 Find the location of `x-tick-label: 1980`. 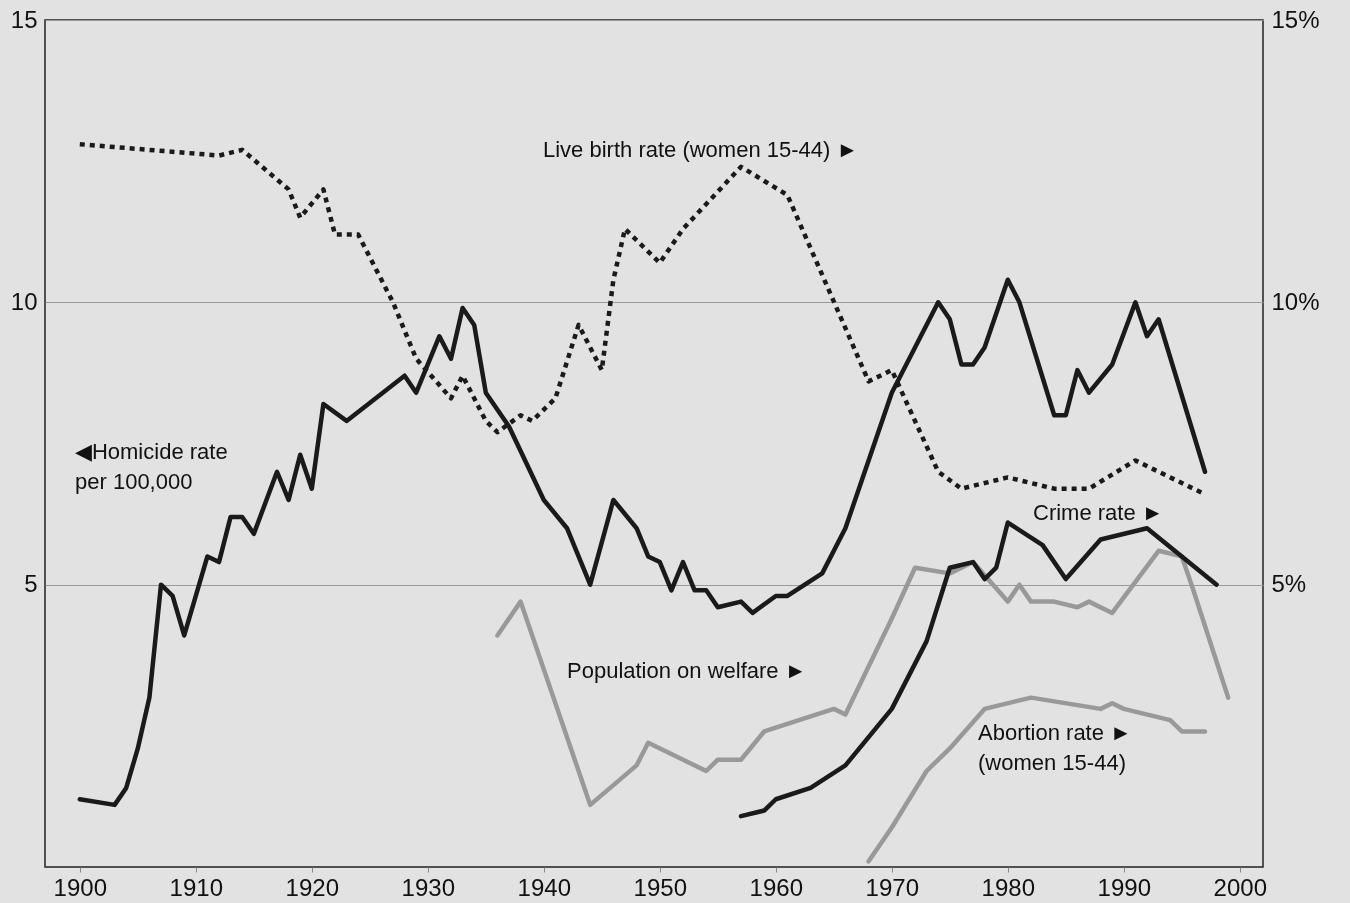

x-tick-label: 1980 is located at coordinates (1008, 887).